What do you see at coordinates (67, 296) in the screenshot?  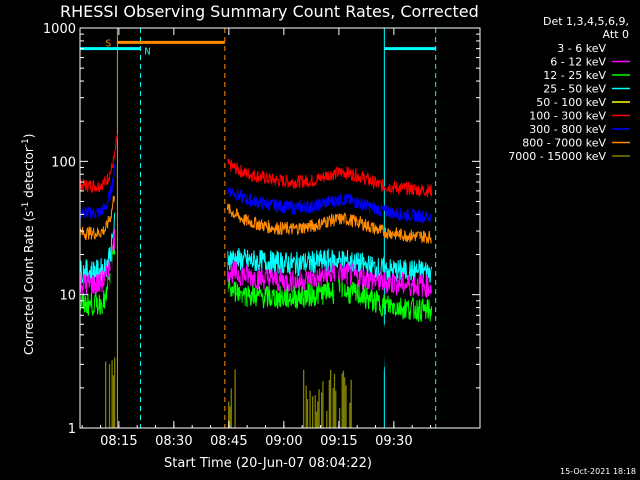 I see `y-tick-label: 10` at bounding box center [67, 296].